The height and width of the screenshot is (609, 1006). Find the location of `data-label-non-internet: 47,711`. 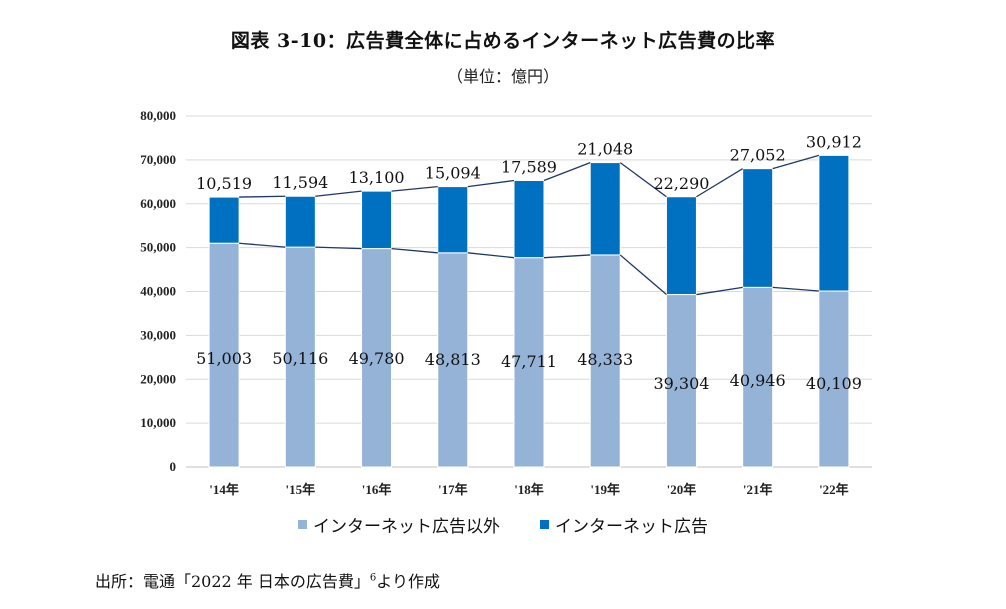

data-label-non-internet: 47,711 is located at coordinates (529, 361).